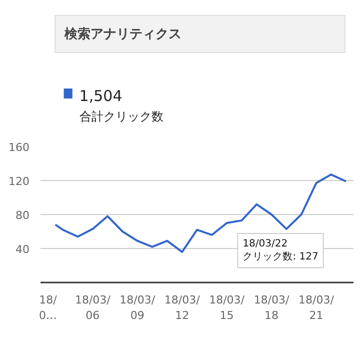 Image resolution: width=363 pixels, height=340 pixels. What do you see at coordinates (272, 308) in the screenshot?
I see `x-tick-label: 18/03/18` at bounding box center [272, 308].